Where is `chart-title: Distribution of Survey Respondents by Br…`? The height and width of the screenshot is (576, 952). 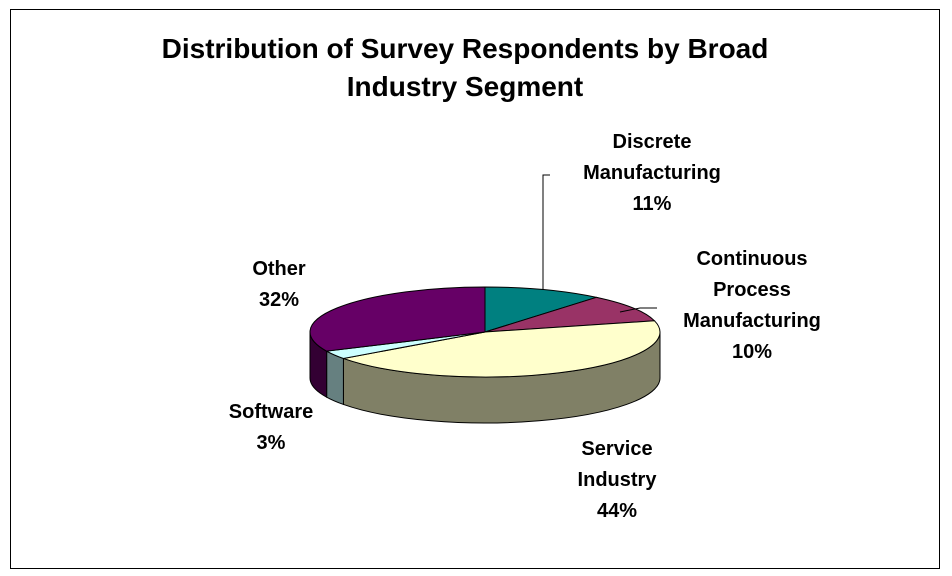
chart-title: Distribution of Survey Respondents by Br… is located at coordinates (465, 68).